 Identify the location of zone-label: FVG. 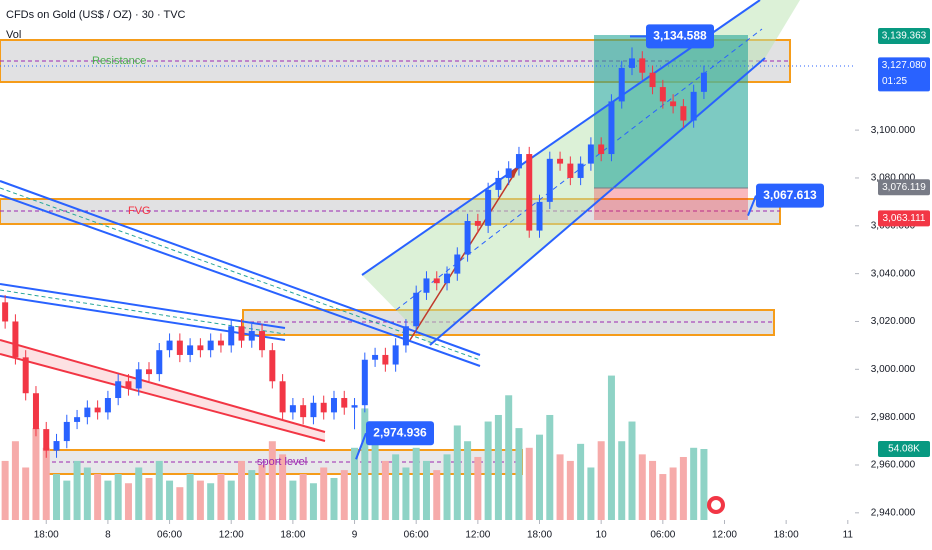
(139, 211).